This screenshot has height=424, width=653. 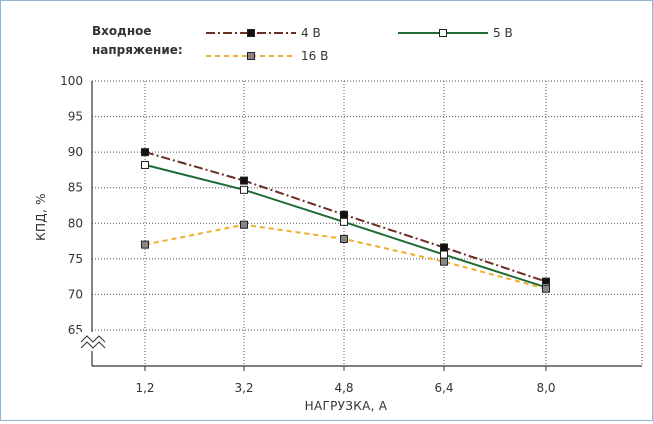 I want to click on series-line, so click(x=345, y=256).